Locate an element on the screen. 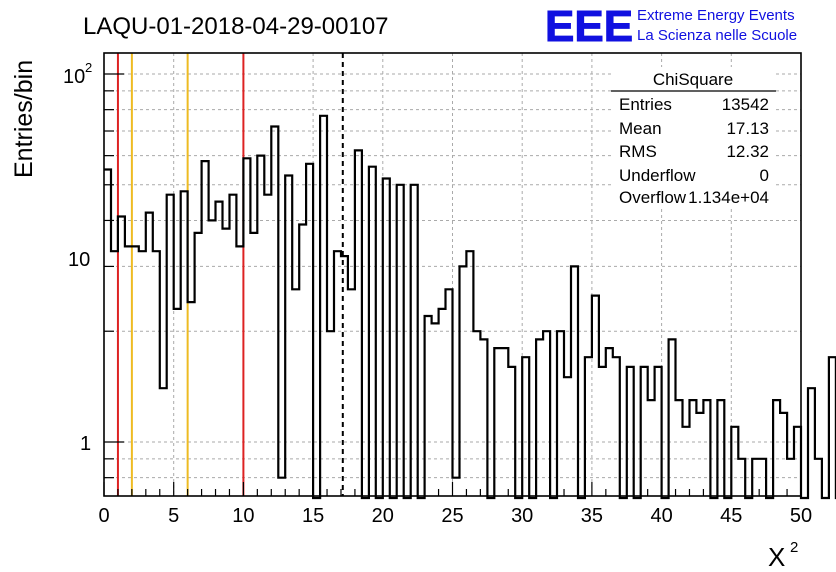  stats-label-mean: Mean is located at coordinates (640, 128).